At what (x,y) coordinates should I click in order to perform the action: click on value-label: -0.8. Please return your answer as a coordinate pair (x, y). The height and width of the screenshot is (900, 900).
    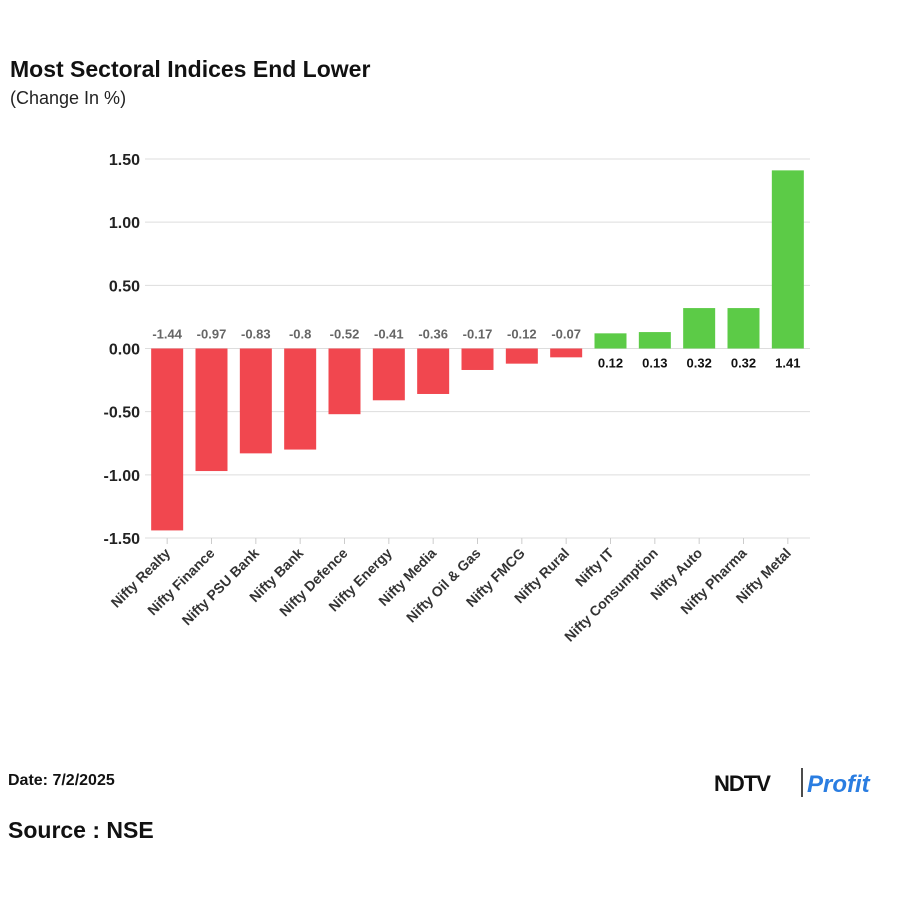
    Looking at the image, I should click on (300, 334).